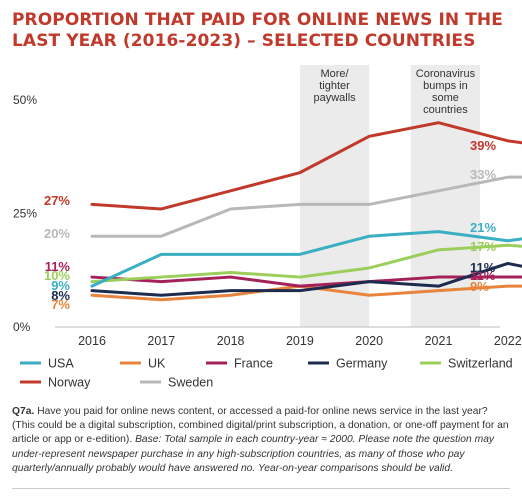 The height and width of the screenshot is (500, 522). What do you see at coordinates (480, 364) in the screenshot?
I see `legend-label-switzerland: Switzerland` at bounding box center [480, 364].